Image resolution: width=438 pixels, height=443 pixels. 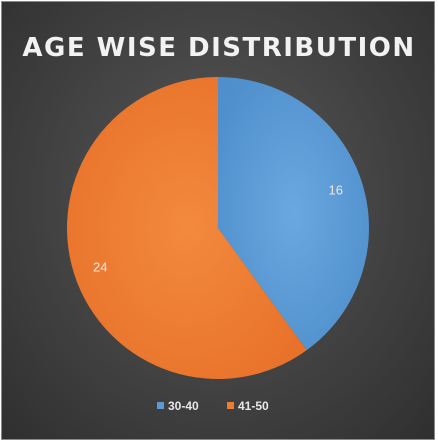 What do you see at coordinates (183, 406) in the screenshot?
I see `legend-label-30-40: 30-40` at bounding box center [183, 406].